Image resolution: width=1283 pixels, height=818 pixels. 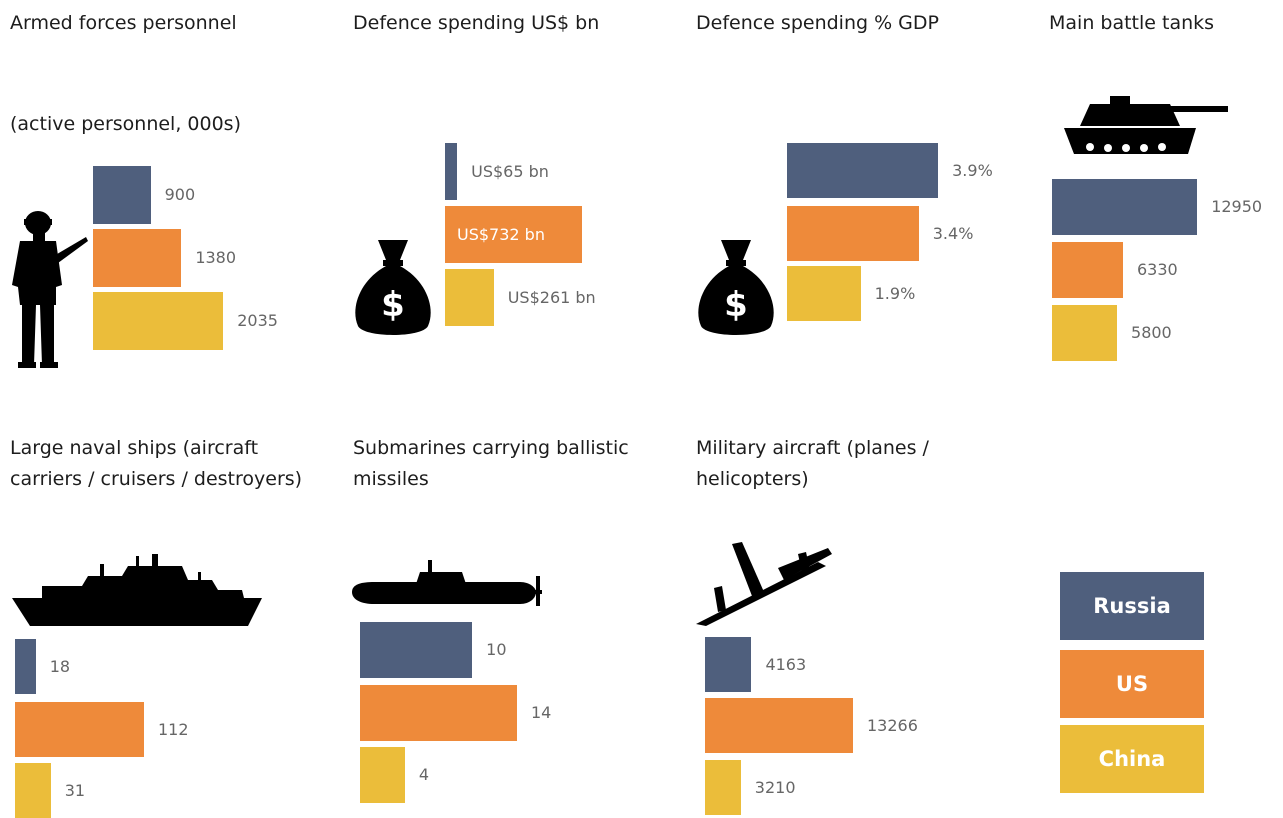 I want to click on submarine-icon, so click(x=447, y=583).